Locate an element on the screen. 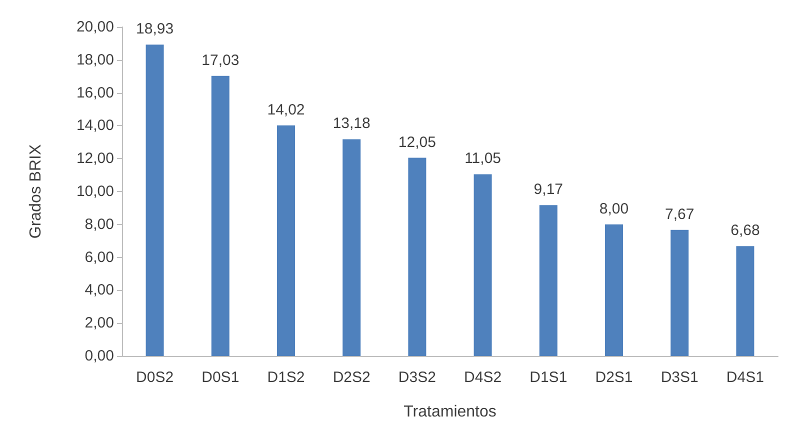  y-tick-label: 6,00 is located at coordinates (99, 257).